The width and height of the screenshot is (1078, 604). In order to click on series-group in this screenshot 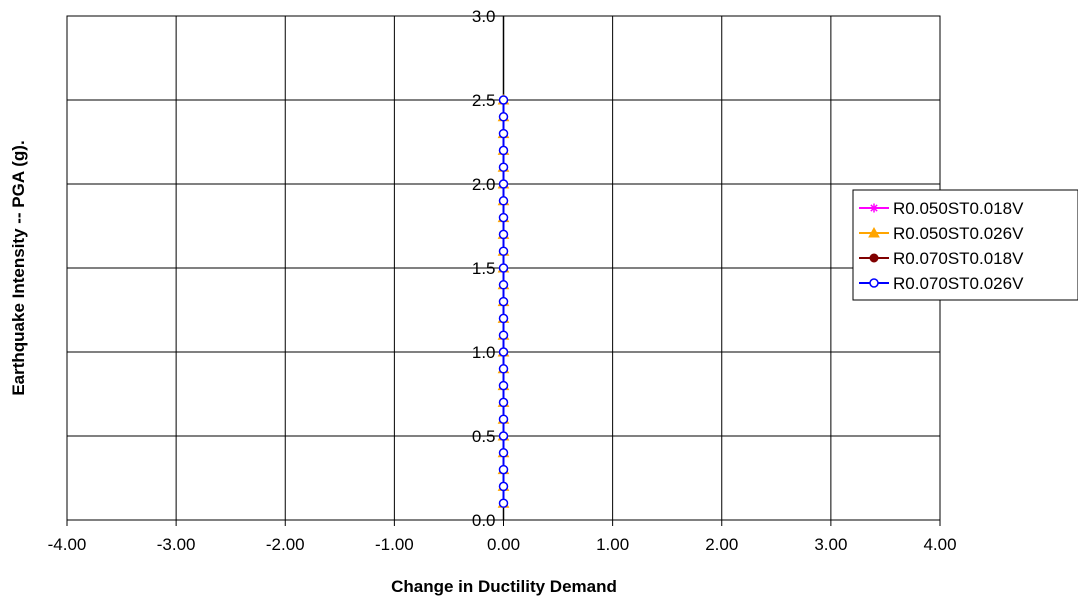, I will do `click(503, 300)`.